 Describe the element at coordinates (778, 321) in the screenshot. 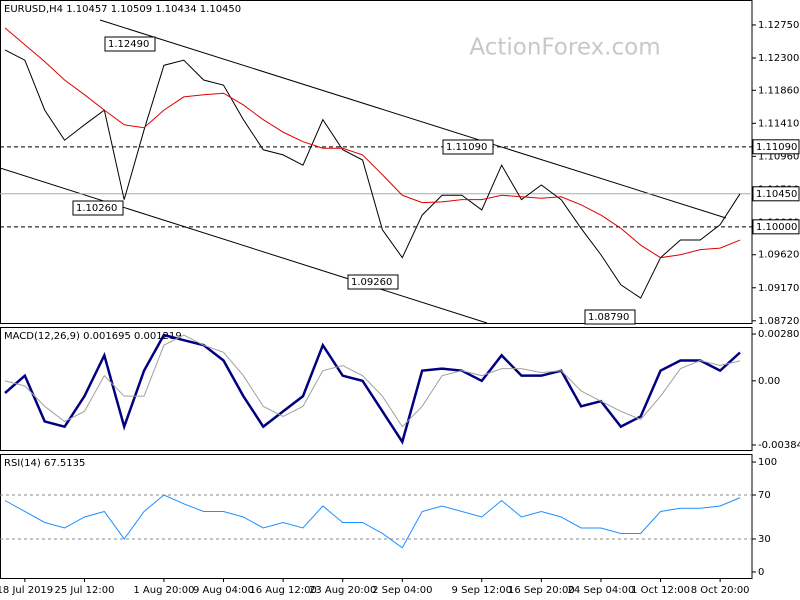

I see `y-tick-label: 1.08720` at that location.